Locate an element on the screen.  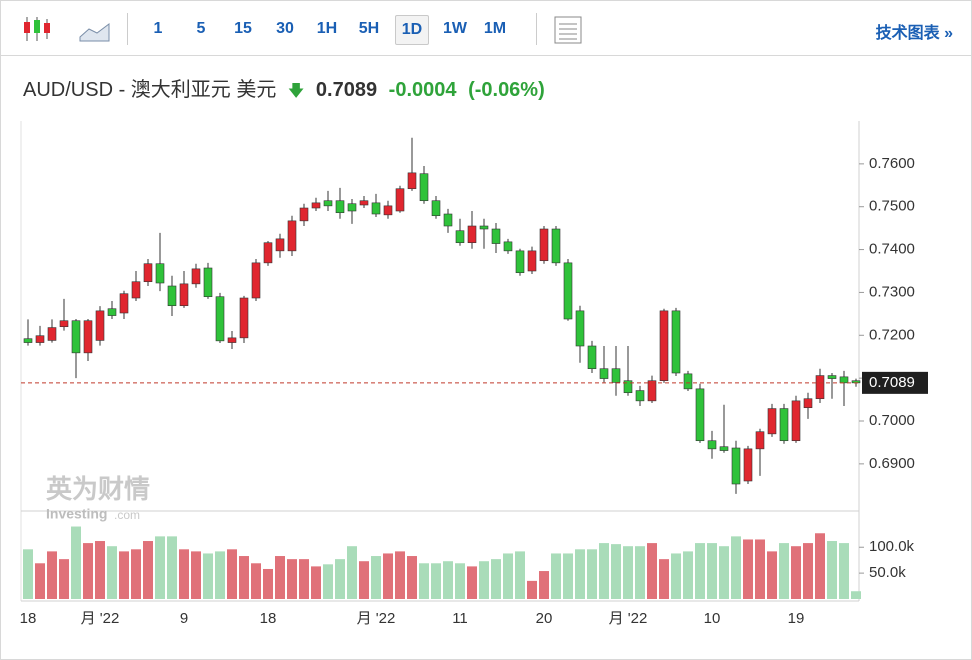
interval-button: 1H is located at coordinates (327, 28).